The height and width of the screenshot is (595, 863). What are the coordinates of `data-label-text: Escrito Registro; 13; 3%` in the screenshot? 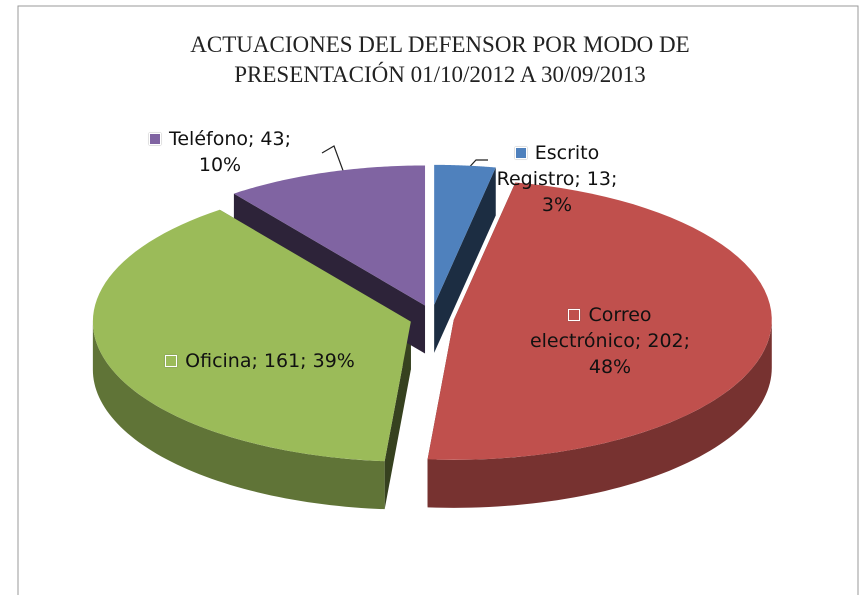 It's located at (557, 179).